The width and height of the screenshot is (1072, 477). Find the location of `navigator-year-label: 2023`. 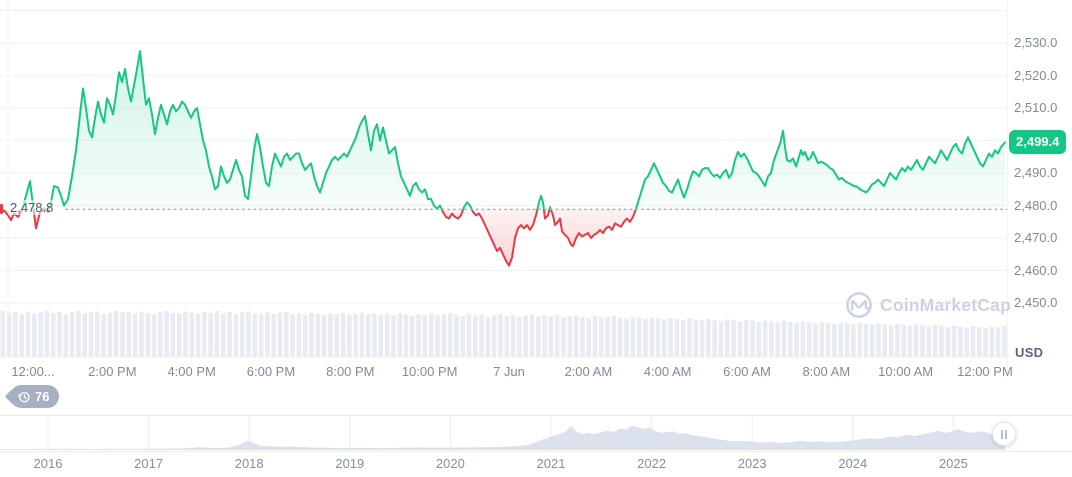

navigator-year-label: 2023 is located at coordinates (752, 463).